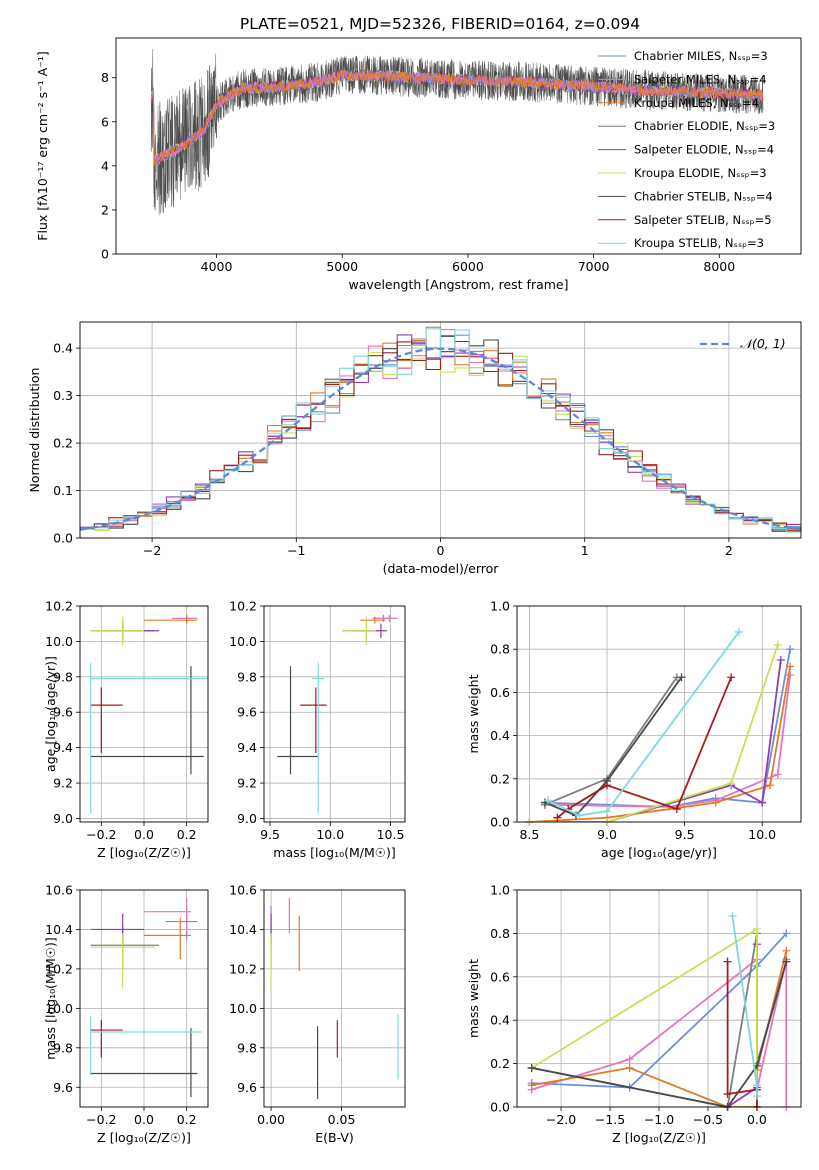 Image resolution: width=819 pixels, height=1170 pixels. I want to click on x-tick-label: −0.2, so click(101, 1119).